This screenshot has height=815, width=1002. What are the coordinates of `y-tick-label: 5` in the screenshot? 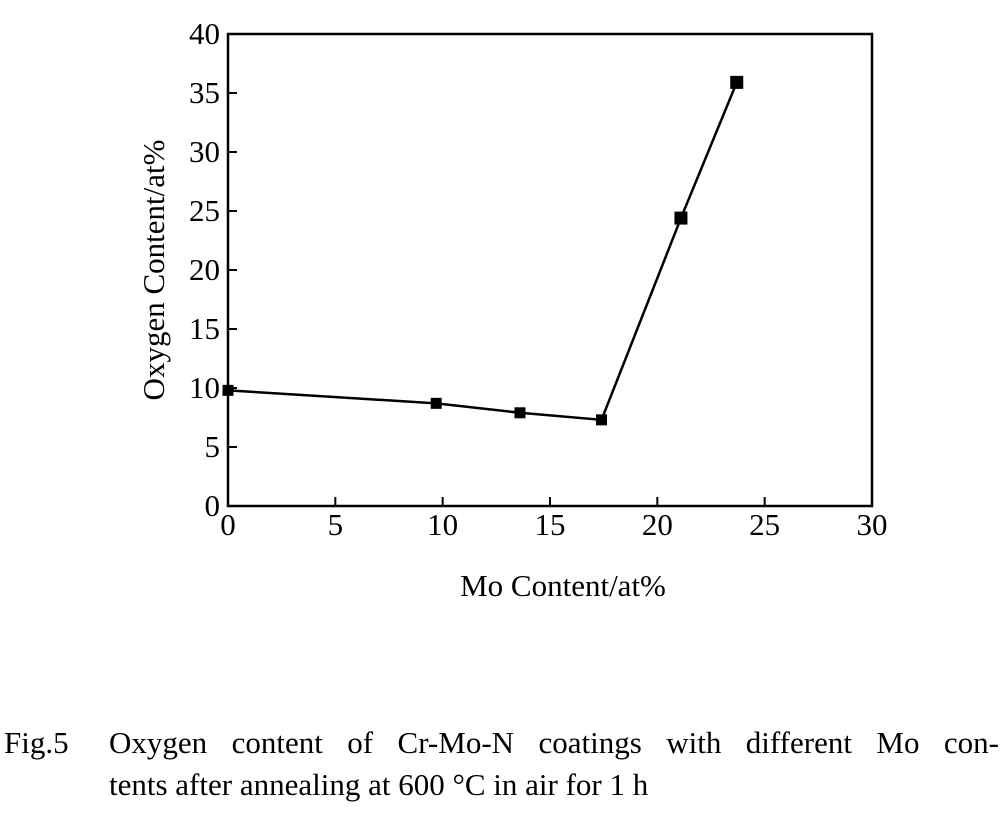 It's located at (213, 446).